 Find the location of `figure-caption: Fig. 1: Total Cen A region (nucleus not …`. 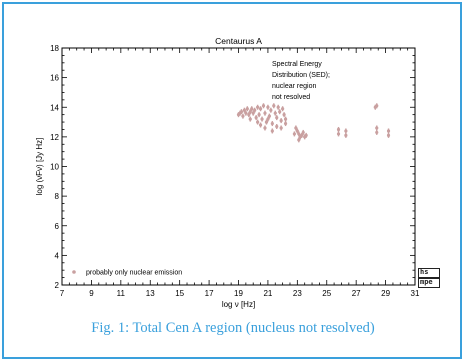

figure-caption: Fig. 1: Total Cen A region (nucleus not … is located at coordinates (233, 328).